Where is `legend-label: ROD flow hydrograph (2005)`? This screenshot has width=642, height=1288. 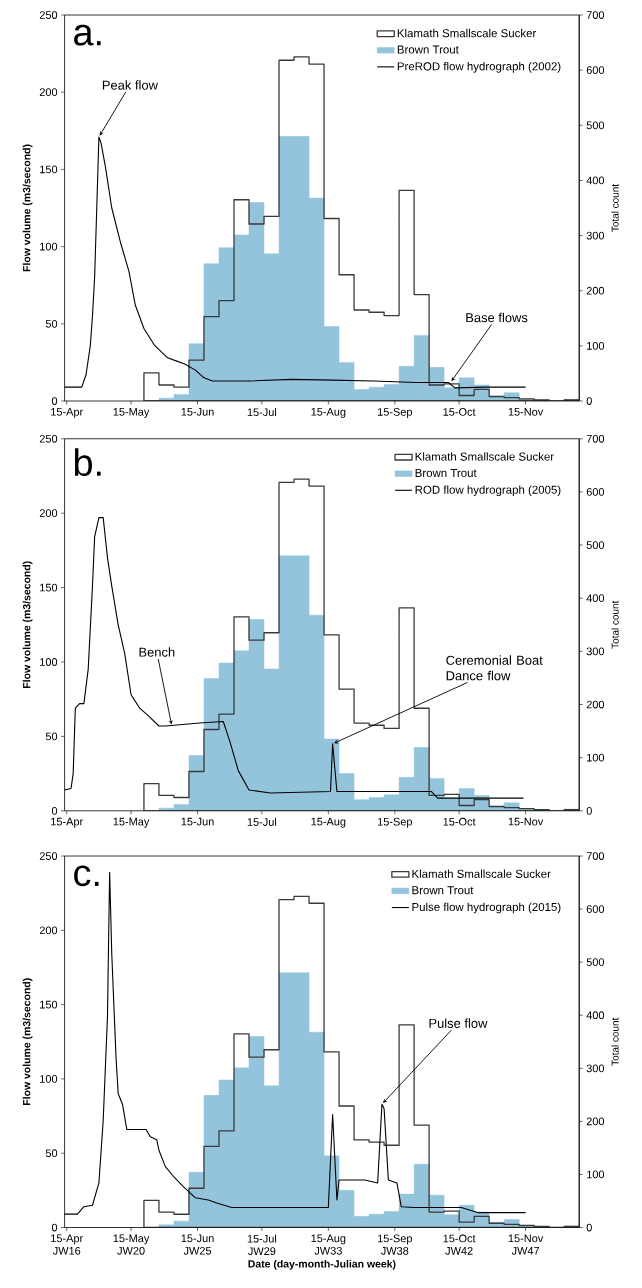 legend-label: ROD flow hydrograph (2005) is located at coordinates (488, 491).